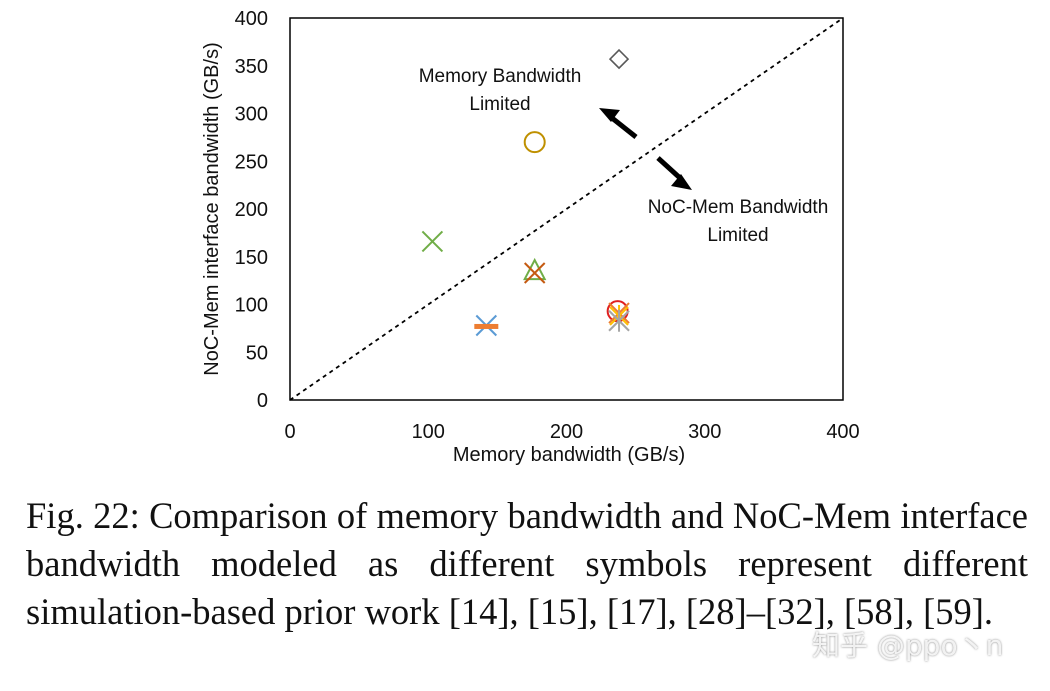 Image resolution: width=1050 pixels, height=691 pixels. Describe the element at coordinates (251, 306) in the screenshot. I see `y-tick-label: 100` at that location.